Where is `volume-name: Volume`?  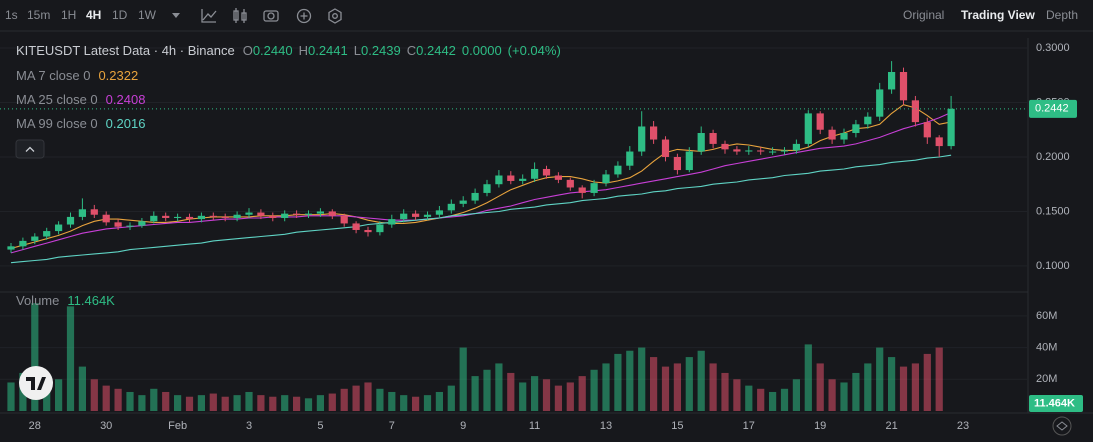
volume-name: Volume is located at coordinates (37, 300).